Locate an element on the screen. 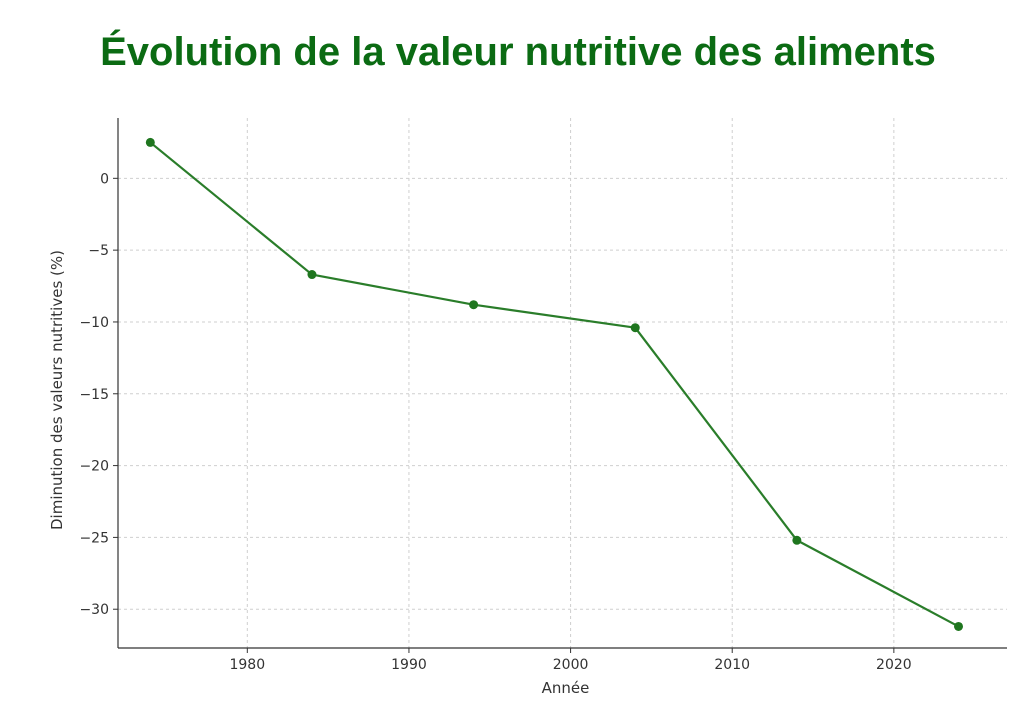 The image size is (1024, 712). x-tick-label: 2020 is located at coordinates (894, 665).